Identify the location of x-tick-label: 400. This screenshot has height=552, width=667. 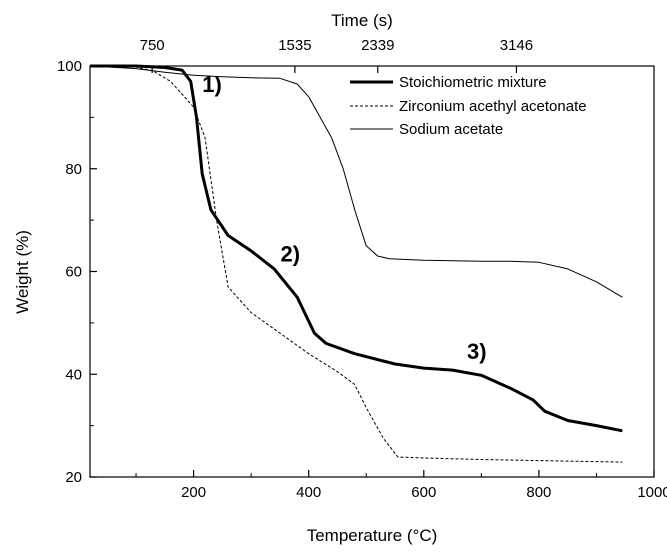
(308, 492).